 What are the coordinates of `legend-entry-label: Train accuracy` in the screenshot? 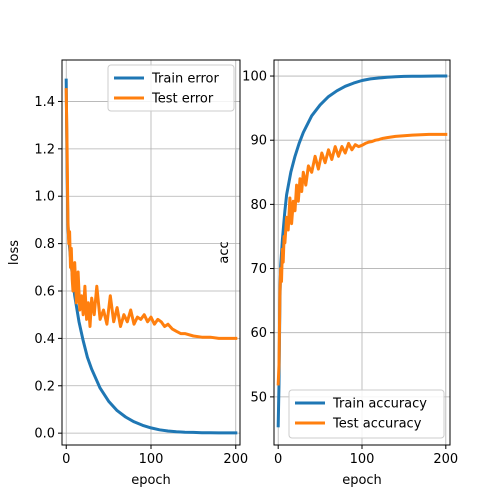 It's located at (379, 404).